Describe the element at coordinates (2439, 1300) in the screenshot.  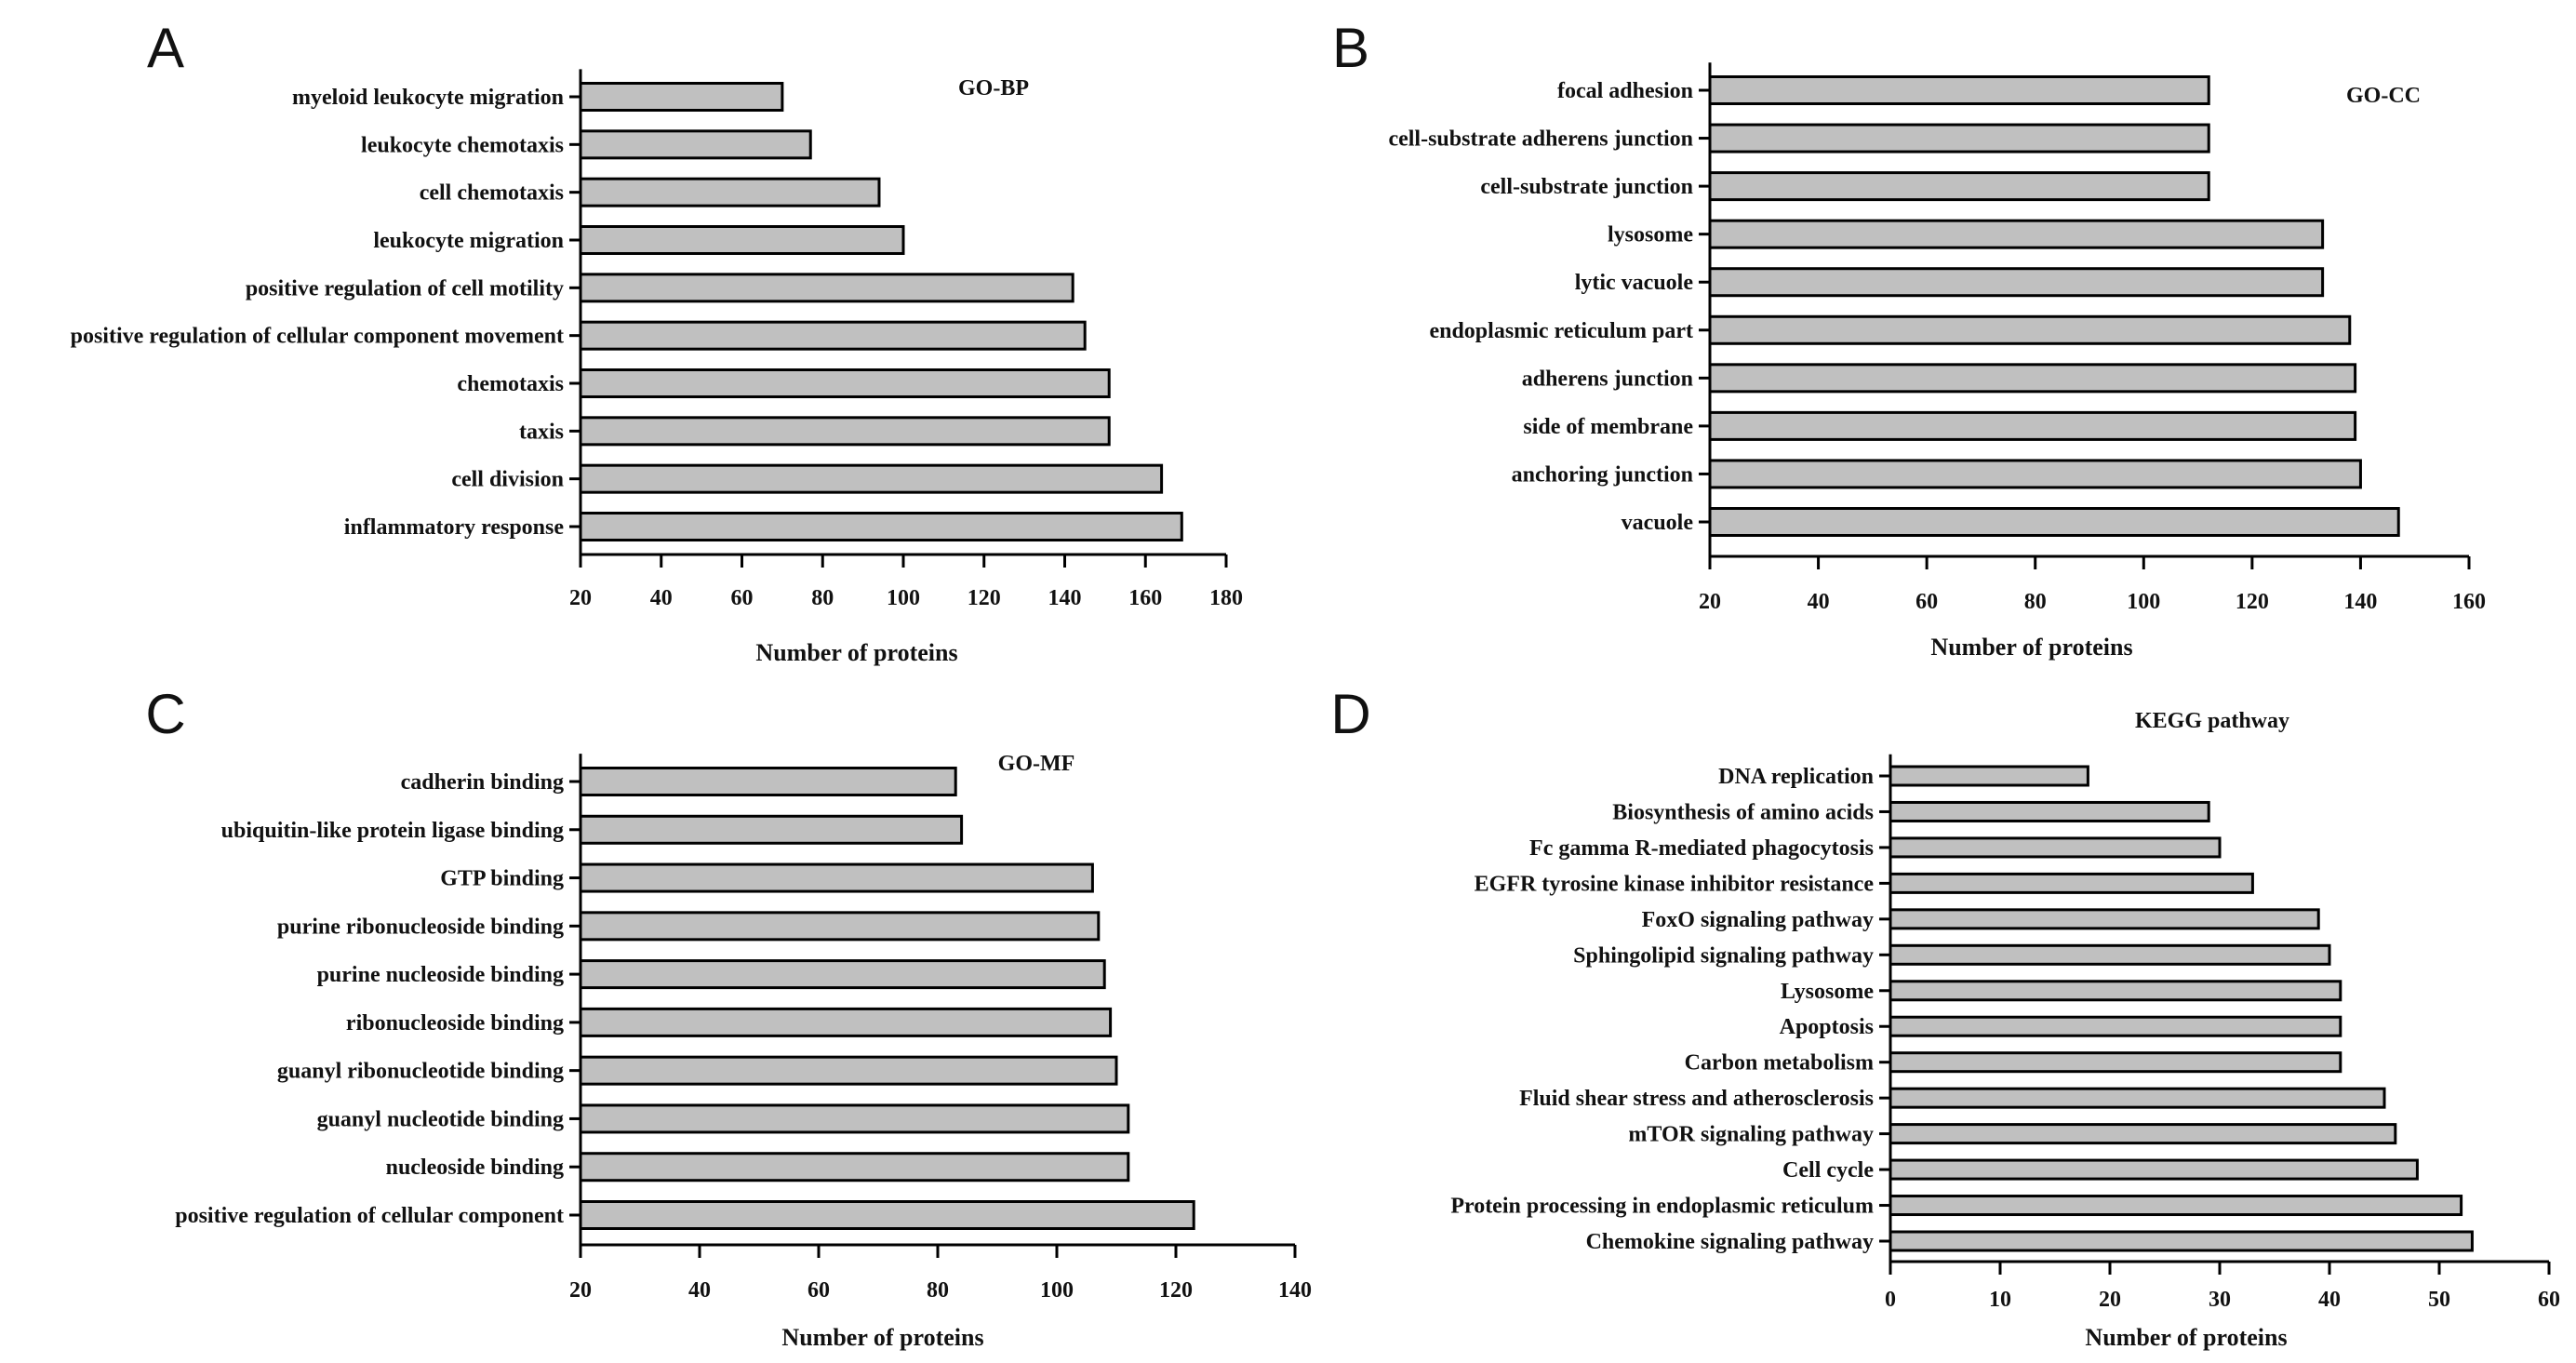
I see `x-tick-label: 50` at that location.